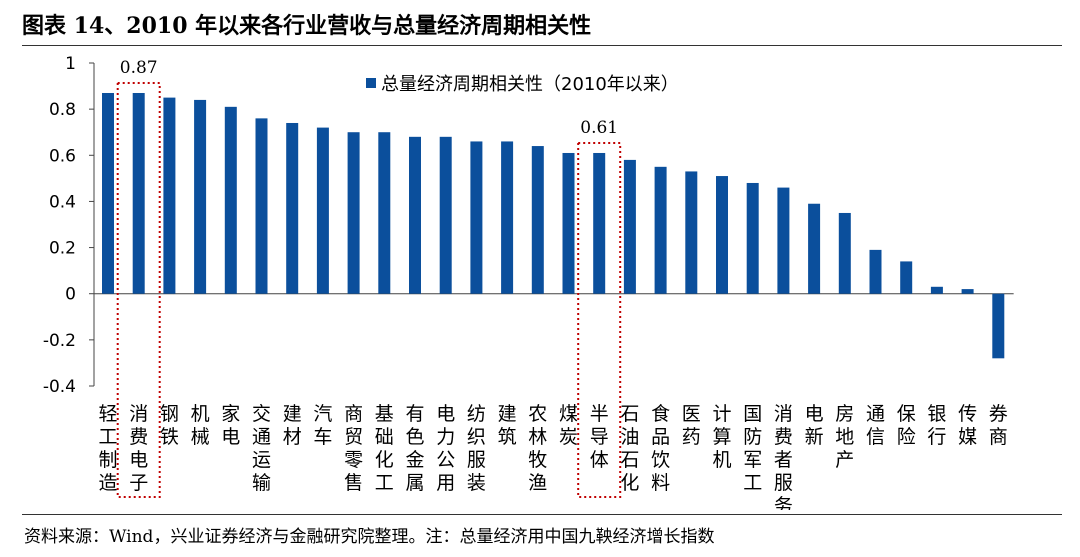  What do you see at coordinates (752, 448) in the screenshot?
I see `category-label: 国防军工` at bounding box center [752, 448].